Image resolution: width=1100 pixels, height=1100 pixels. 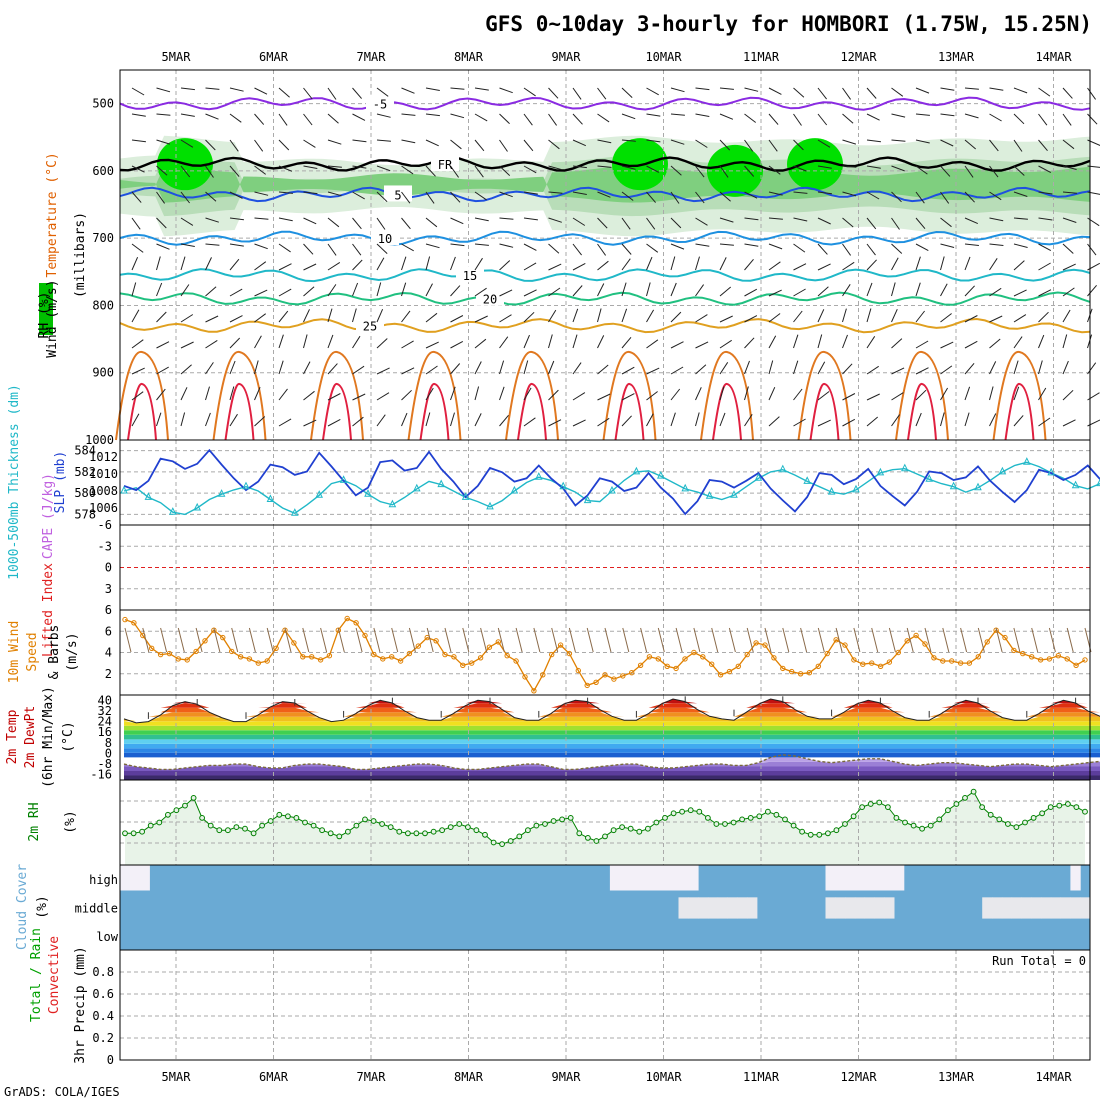 What do you see at coordinates (469, 1077) in the screenshot?
I see `day-label-bottom: 8MAR` at bounding box center [469, 1077].